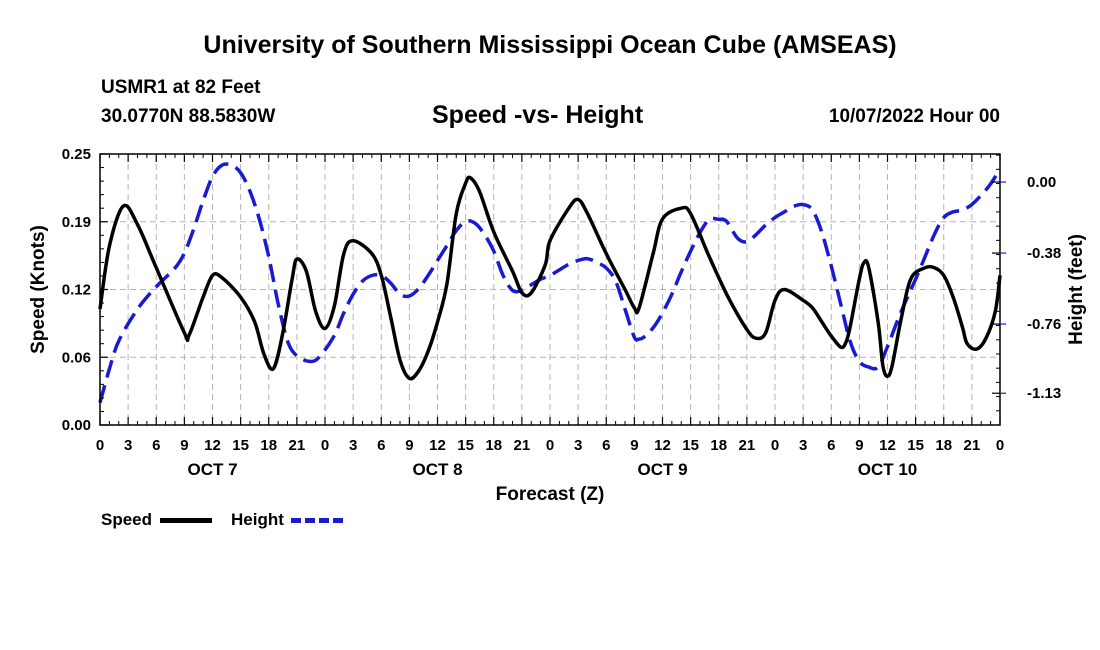 Image resolution: width=1100 pixels, height=650 pixels. What do you see at coordinates (76, 222) in the screenshot?
I see `y-tick-label: 0.19` at bounding box center [76, 222].